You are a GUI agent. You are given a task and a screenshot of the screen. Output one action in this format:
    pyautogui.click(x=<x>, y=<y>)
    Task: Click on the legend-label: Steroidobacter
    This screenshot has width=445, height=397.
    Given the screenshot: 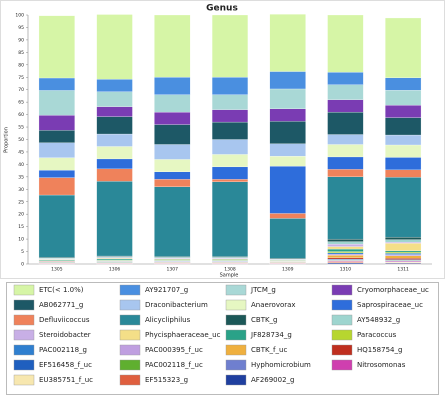 What is the action you would take?
    pyautogui.click(x=65, y=335)
    